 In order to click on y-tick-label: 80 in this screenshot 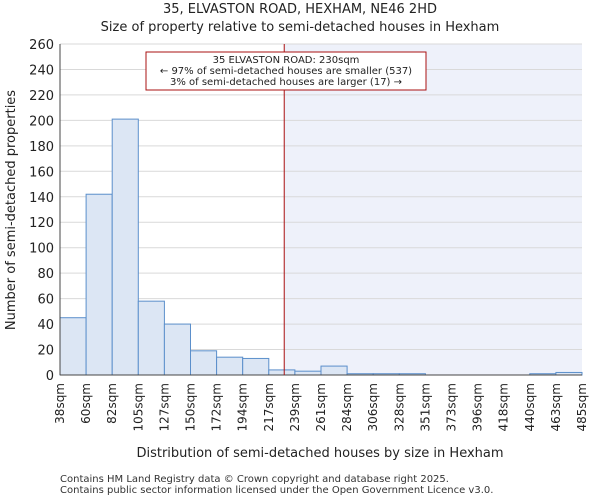, I will do `click(45, 274)`.